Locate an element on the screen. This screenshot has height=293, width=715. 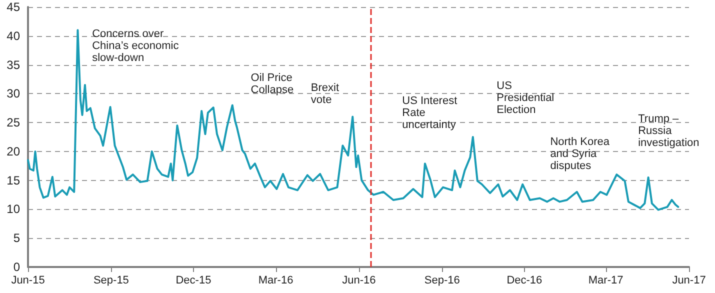
y-tick-label: 40 is located at coordinates (13, 35).